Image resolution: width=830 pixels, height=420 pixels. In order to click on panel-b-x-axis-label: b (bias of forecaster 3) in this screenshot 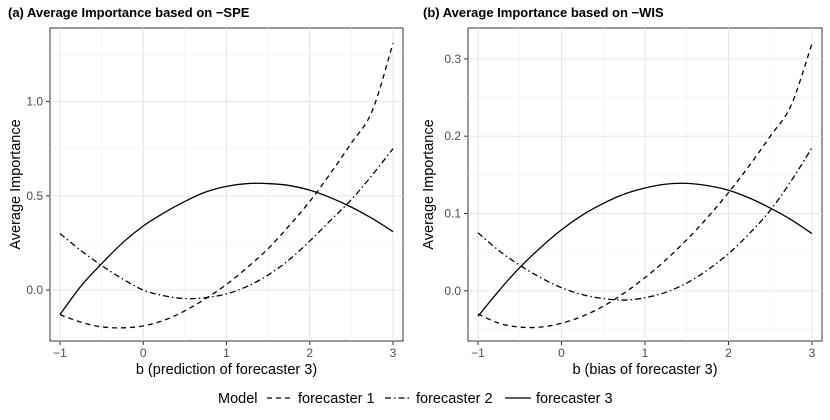, I will do `click(644, 370)`.